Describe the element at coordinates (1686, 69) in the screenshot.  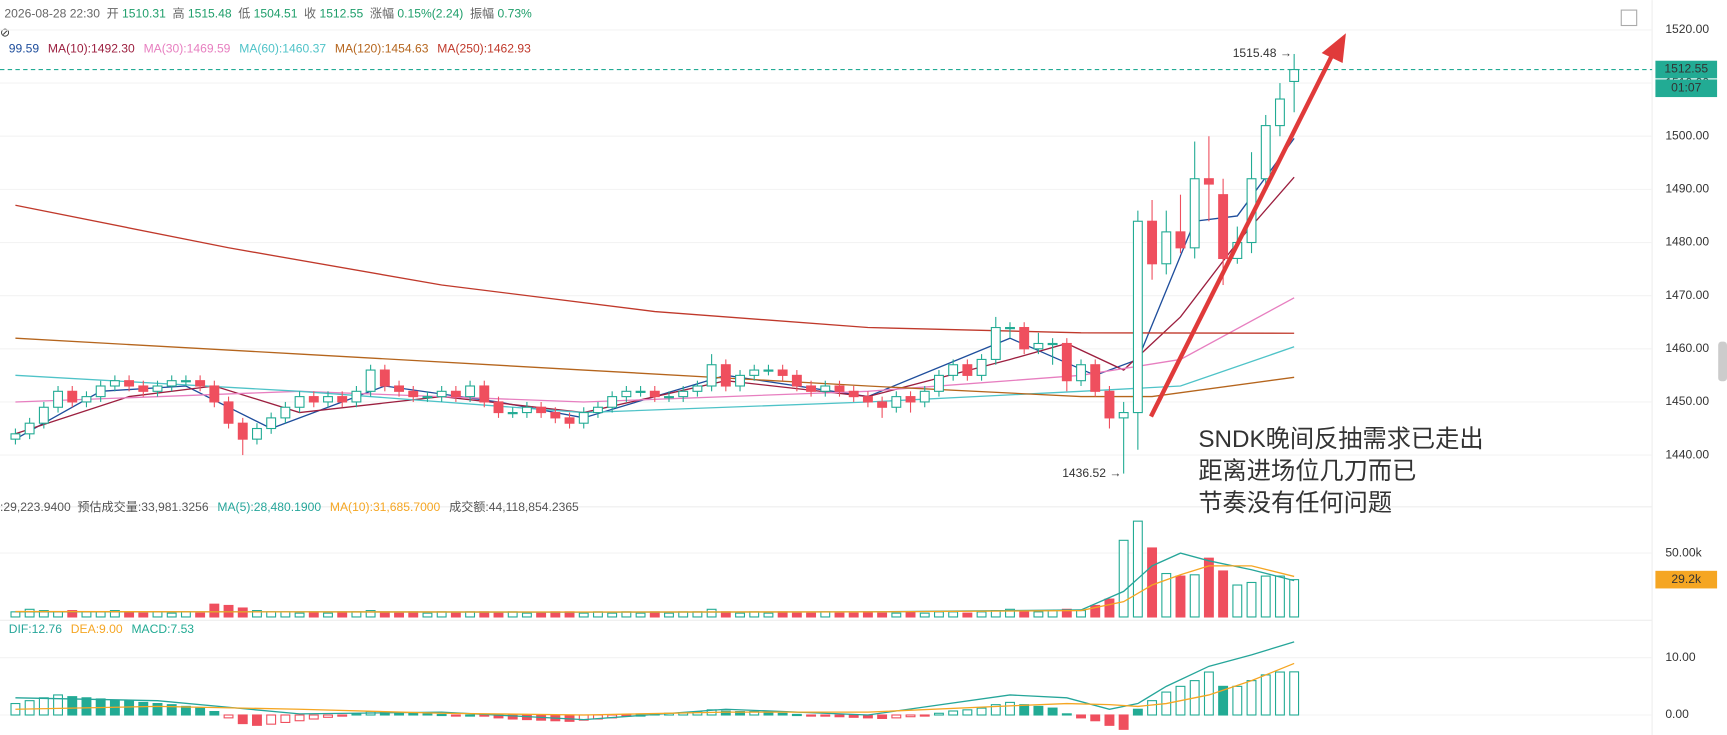
I see `last-price-tag` at that location.